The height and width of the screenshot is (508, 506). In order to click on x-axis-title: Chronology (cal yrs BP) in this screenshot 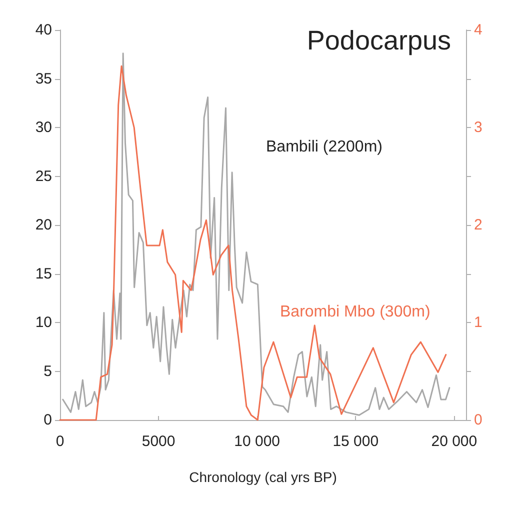, I will do `click(263, 477)`.